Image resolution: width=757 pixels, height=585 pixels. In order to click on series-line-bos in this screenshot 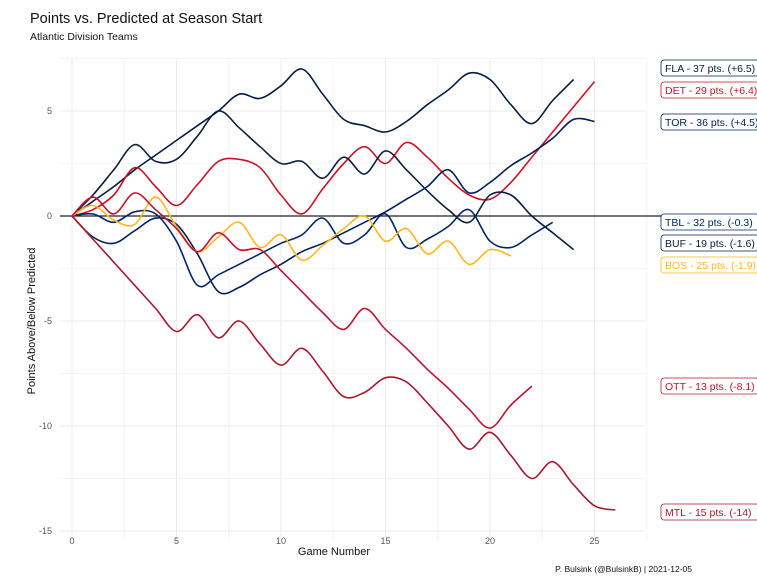, I will do `click(291, 231)`.